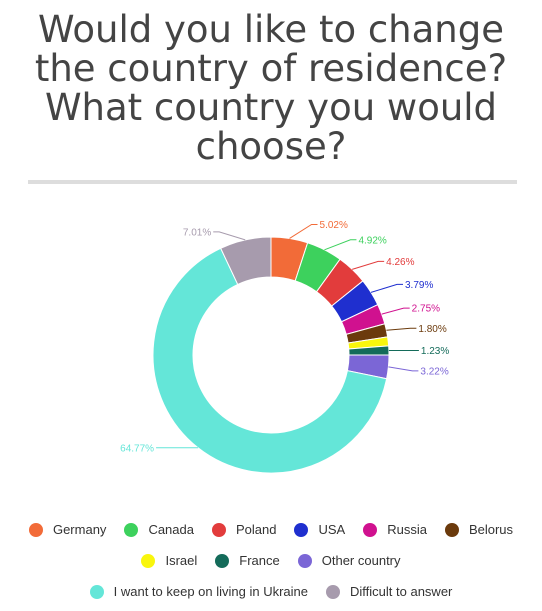  What do you see at coordinates (434, 371) in the screenshot?
I see `data-label-other-country: 3.22%` at bounding box center [434, 371].